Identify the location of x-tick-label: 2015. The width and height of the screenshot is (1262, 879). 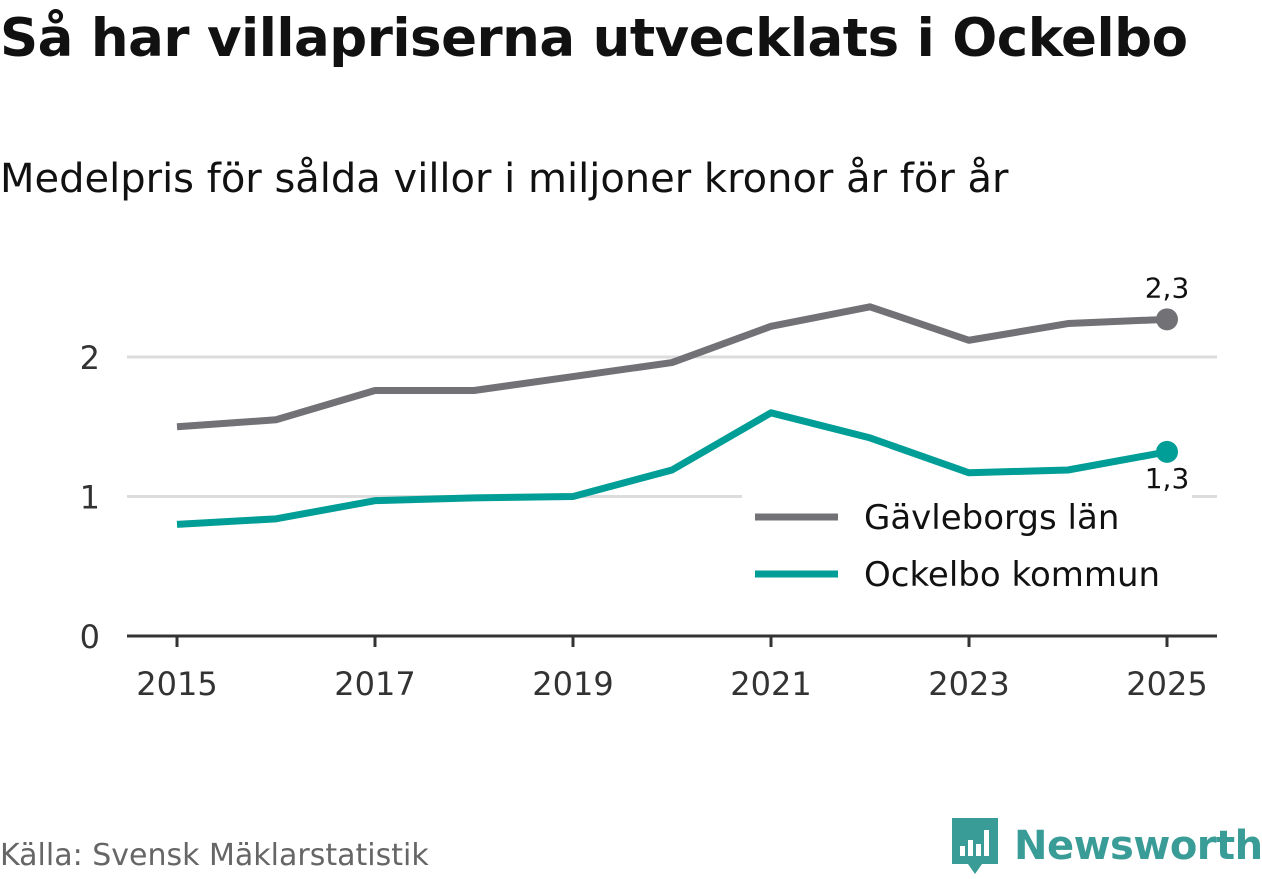
(176, 684).